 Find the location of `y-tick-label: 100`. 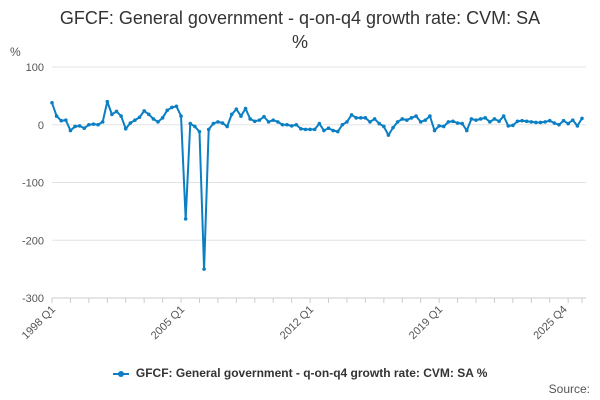

y-tick-label: 100 is located at coordinates (35, 68).